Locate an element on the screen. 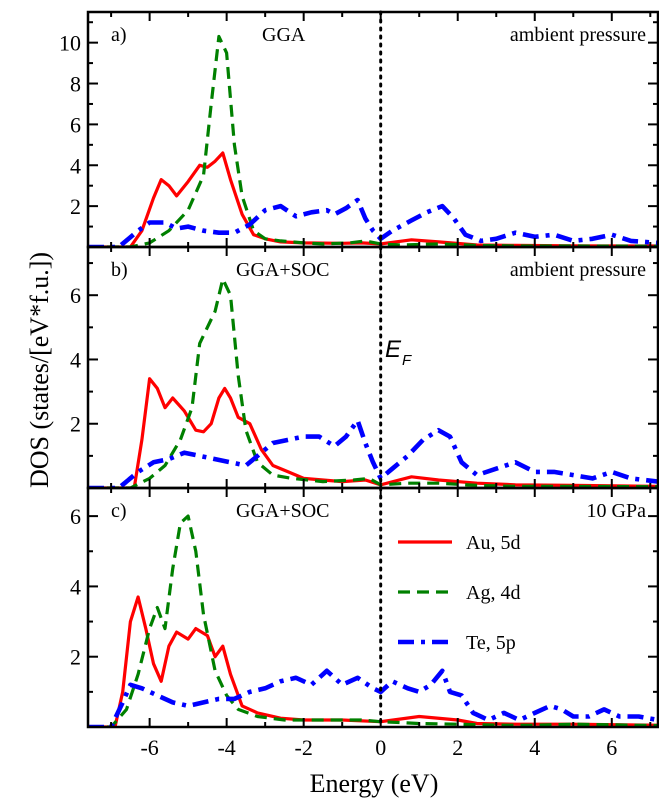  panel-method: GGA is located at coordinates (284, 35).